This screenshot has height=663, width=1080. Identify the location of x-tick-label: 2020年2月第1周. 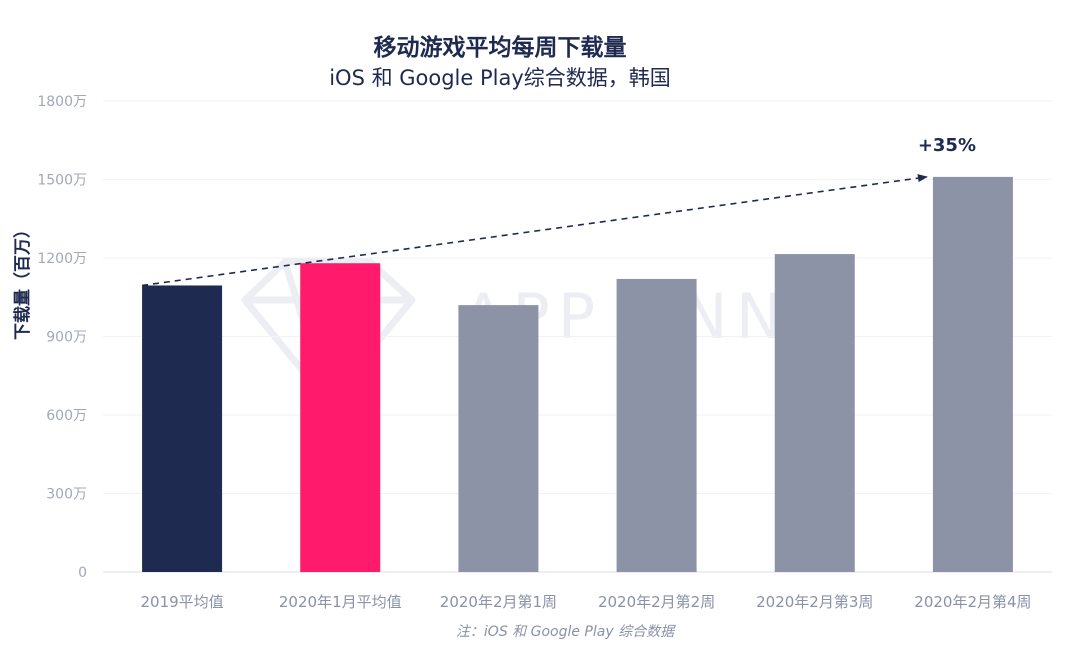
(498, 602).